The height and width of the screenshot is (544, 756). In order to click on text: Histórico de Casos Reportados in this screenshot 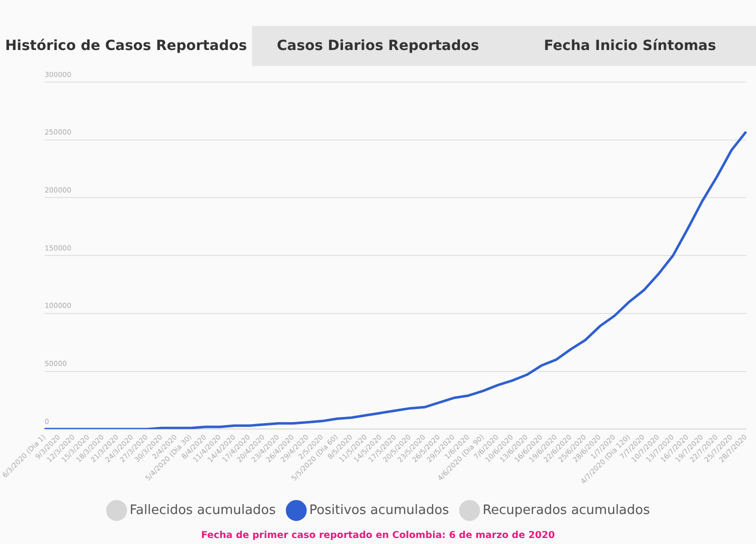, I will do `click(126, 46)`.